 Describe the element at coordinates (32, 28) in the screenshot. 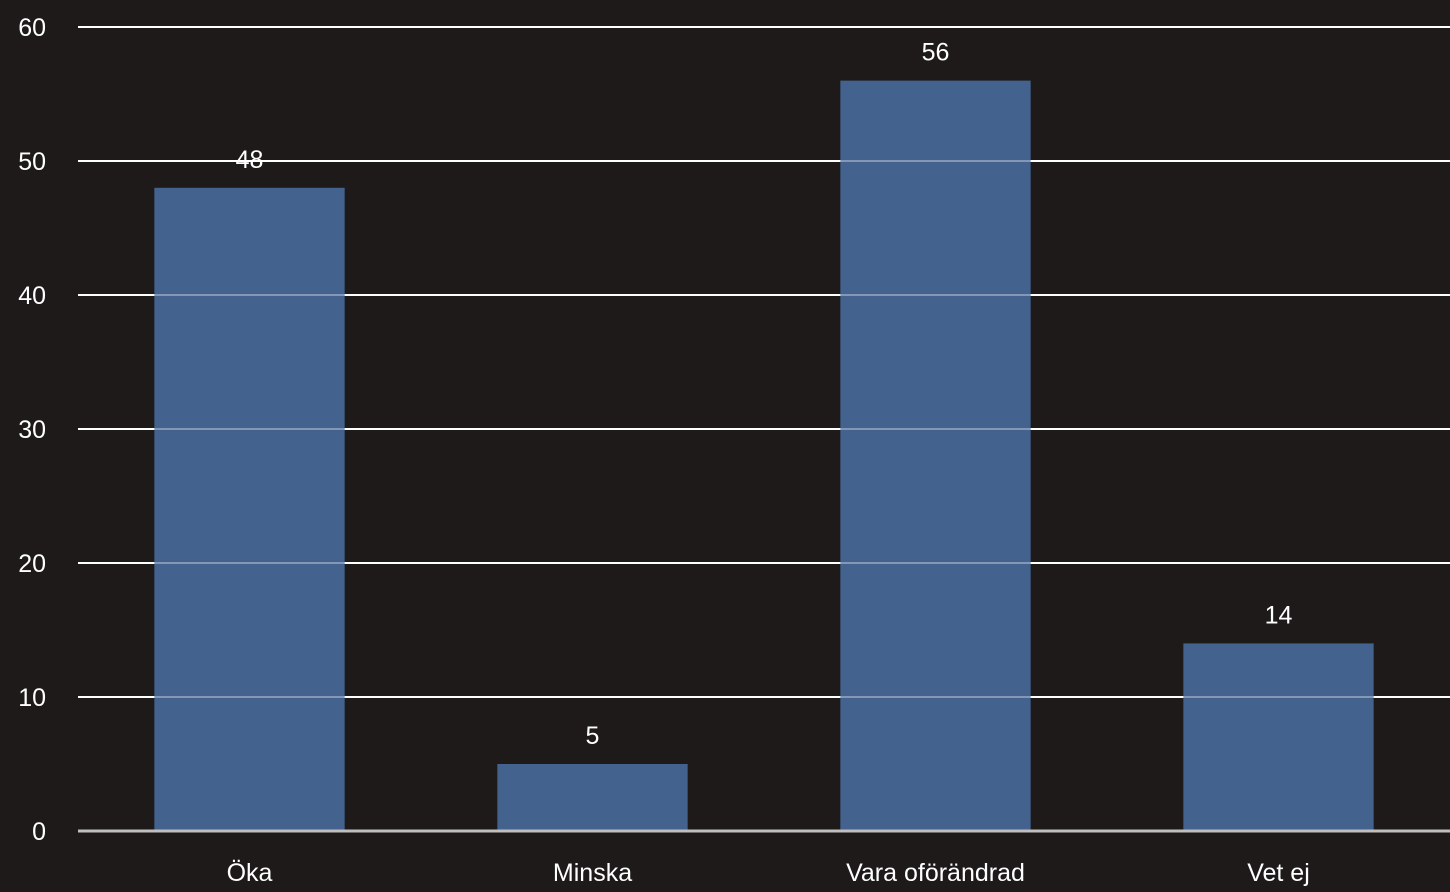

I see `y-tick-label: 60` at that location.